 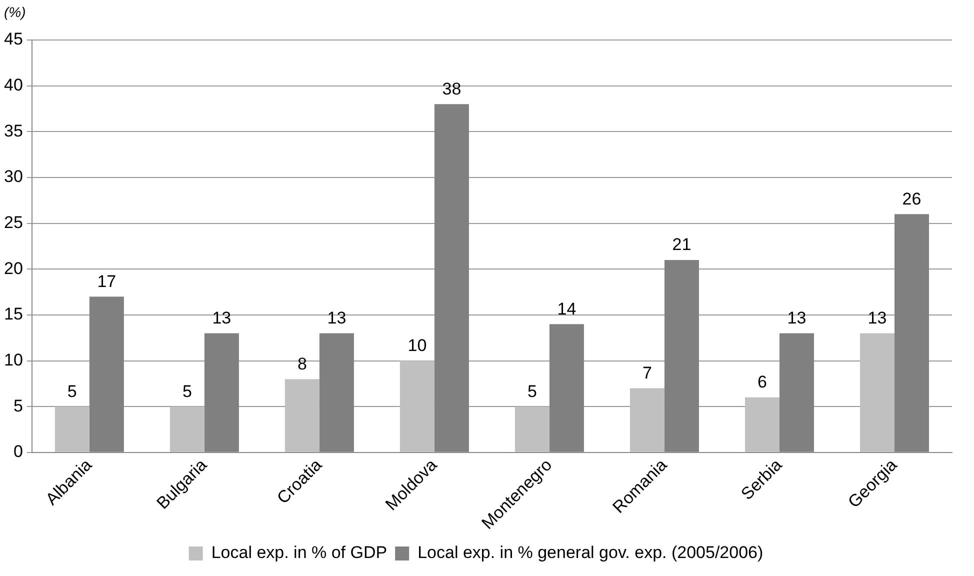 I want to click on data-label: 8, so click(x=302, y=364).